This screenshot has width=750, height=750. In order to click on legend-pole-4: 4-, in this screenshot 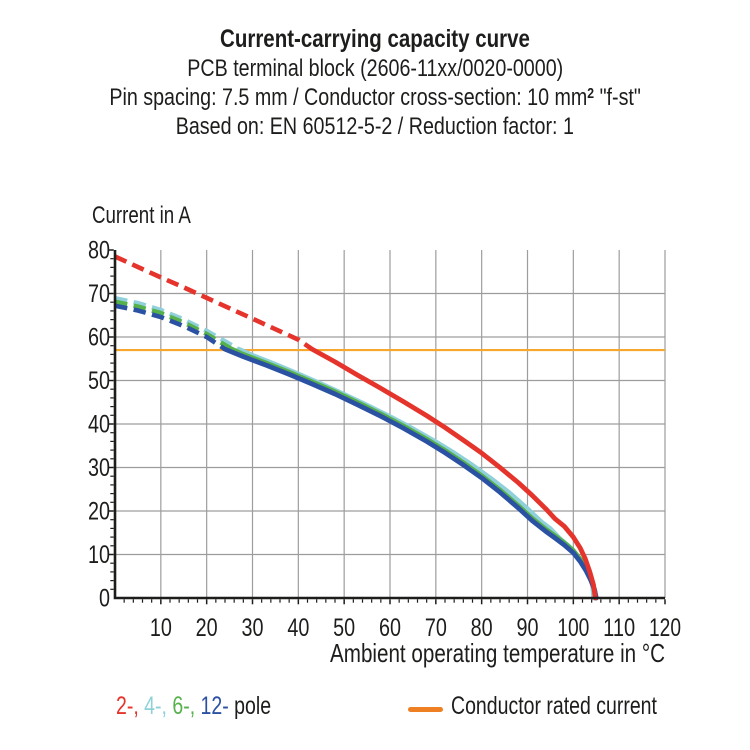, I will do `click(158, 706)`.